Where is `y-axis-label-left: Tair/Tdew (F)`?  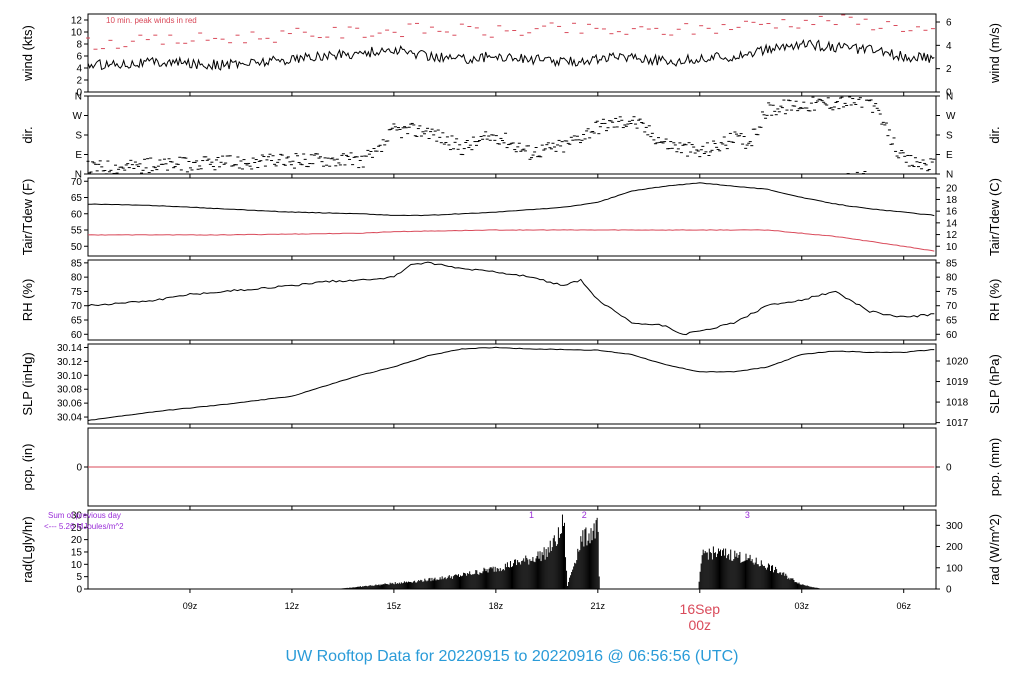 y-axis-label-left: Tair/Tdew (F) is located at coordinates (27, 217).